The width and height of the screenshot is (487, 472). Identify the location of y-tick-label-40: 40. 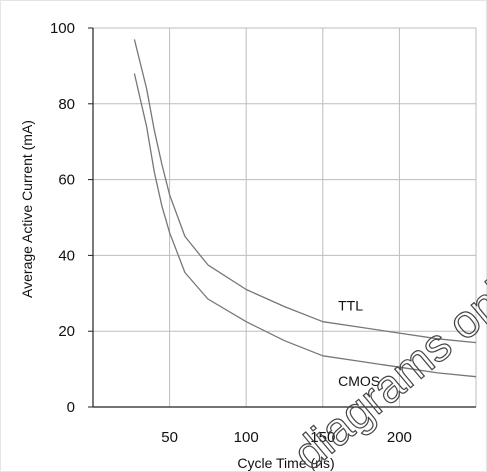
(66, 255).